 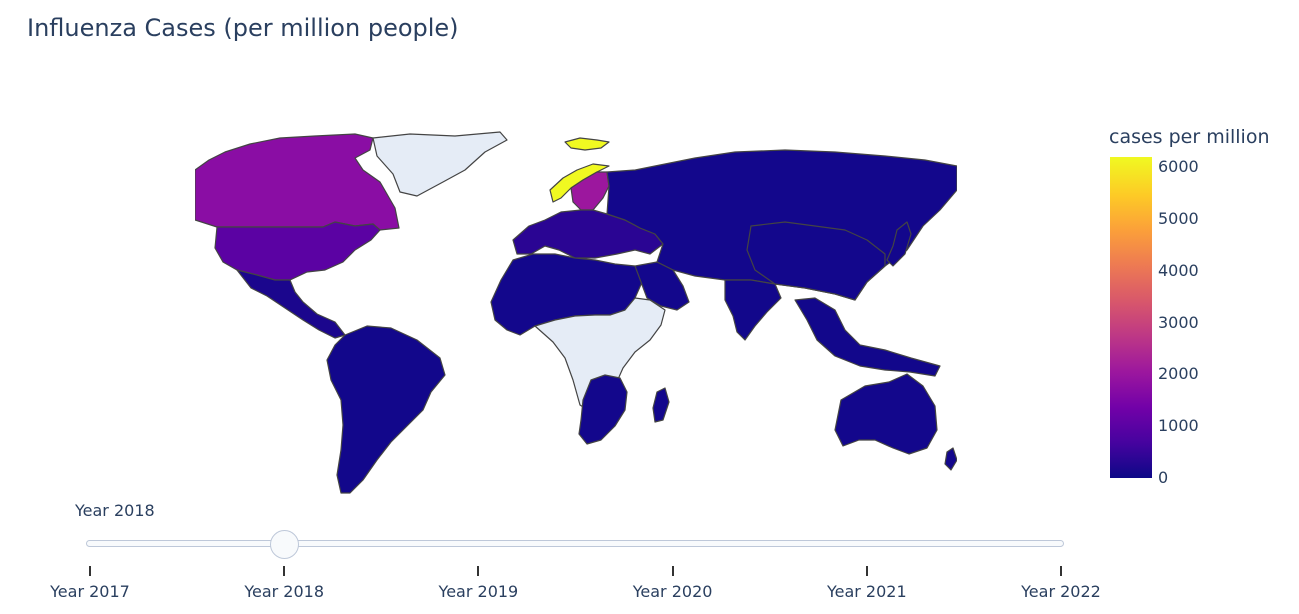 I want to click on slider-rail, so click(x=575, y=543).